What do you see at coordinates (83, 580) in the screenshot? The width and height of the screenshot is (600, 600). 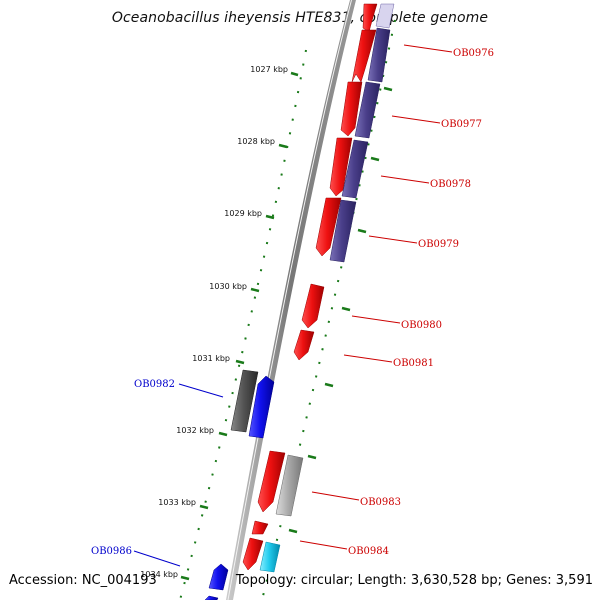 I see `accession-text: Accession: NC_004193` at bounding box center [83, 580].